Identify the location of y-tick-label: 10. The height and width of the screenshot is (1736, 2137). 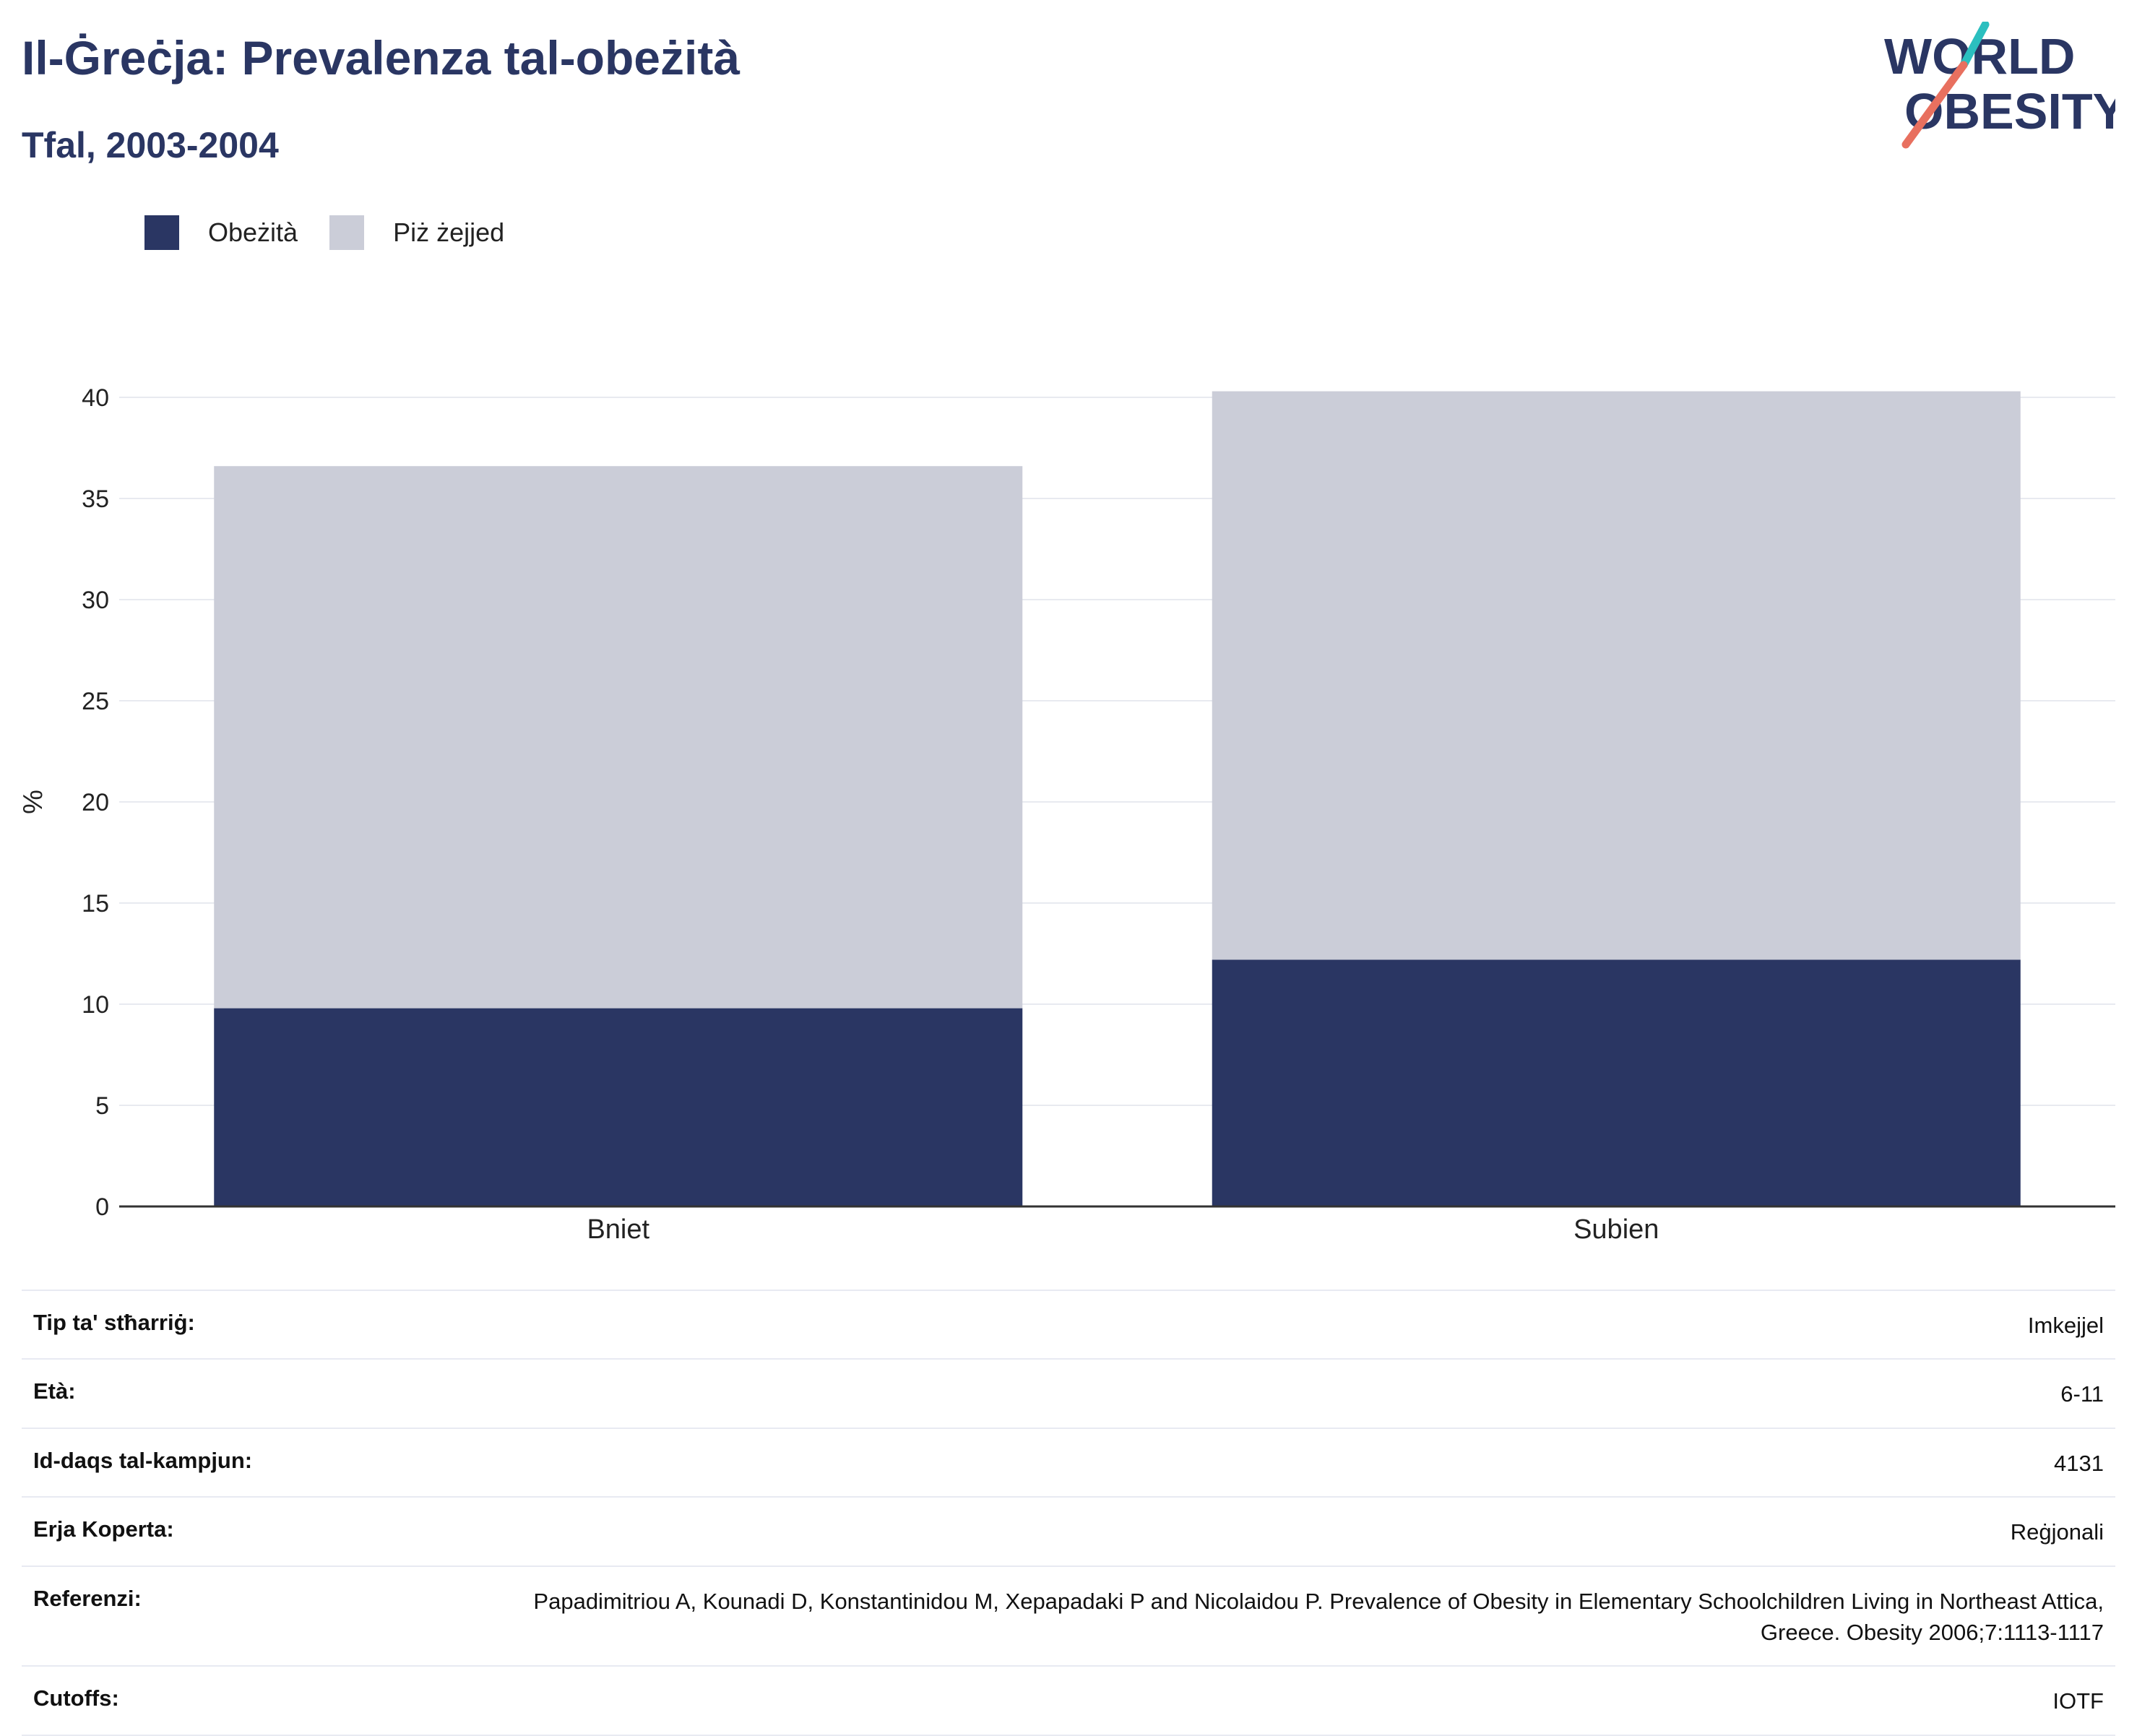
(95, 1005).